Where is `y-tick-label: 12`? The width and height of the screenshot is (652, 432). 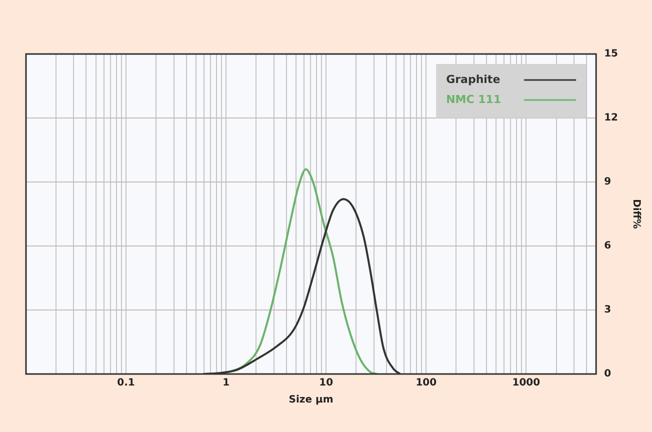 y-tick-label: 12 is located at coordinates (611, 118).